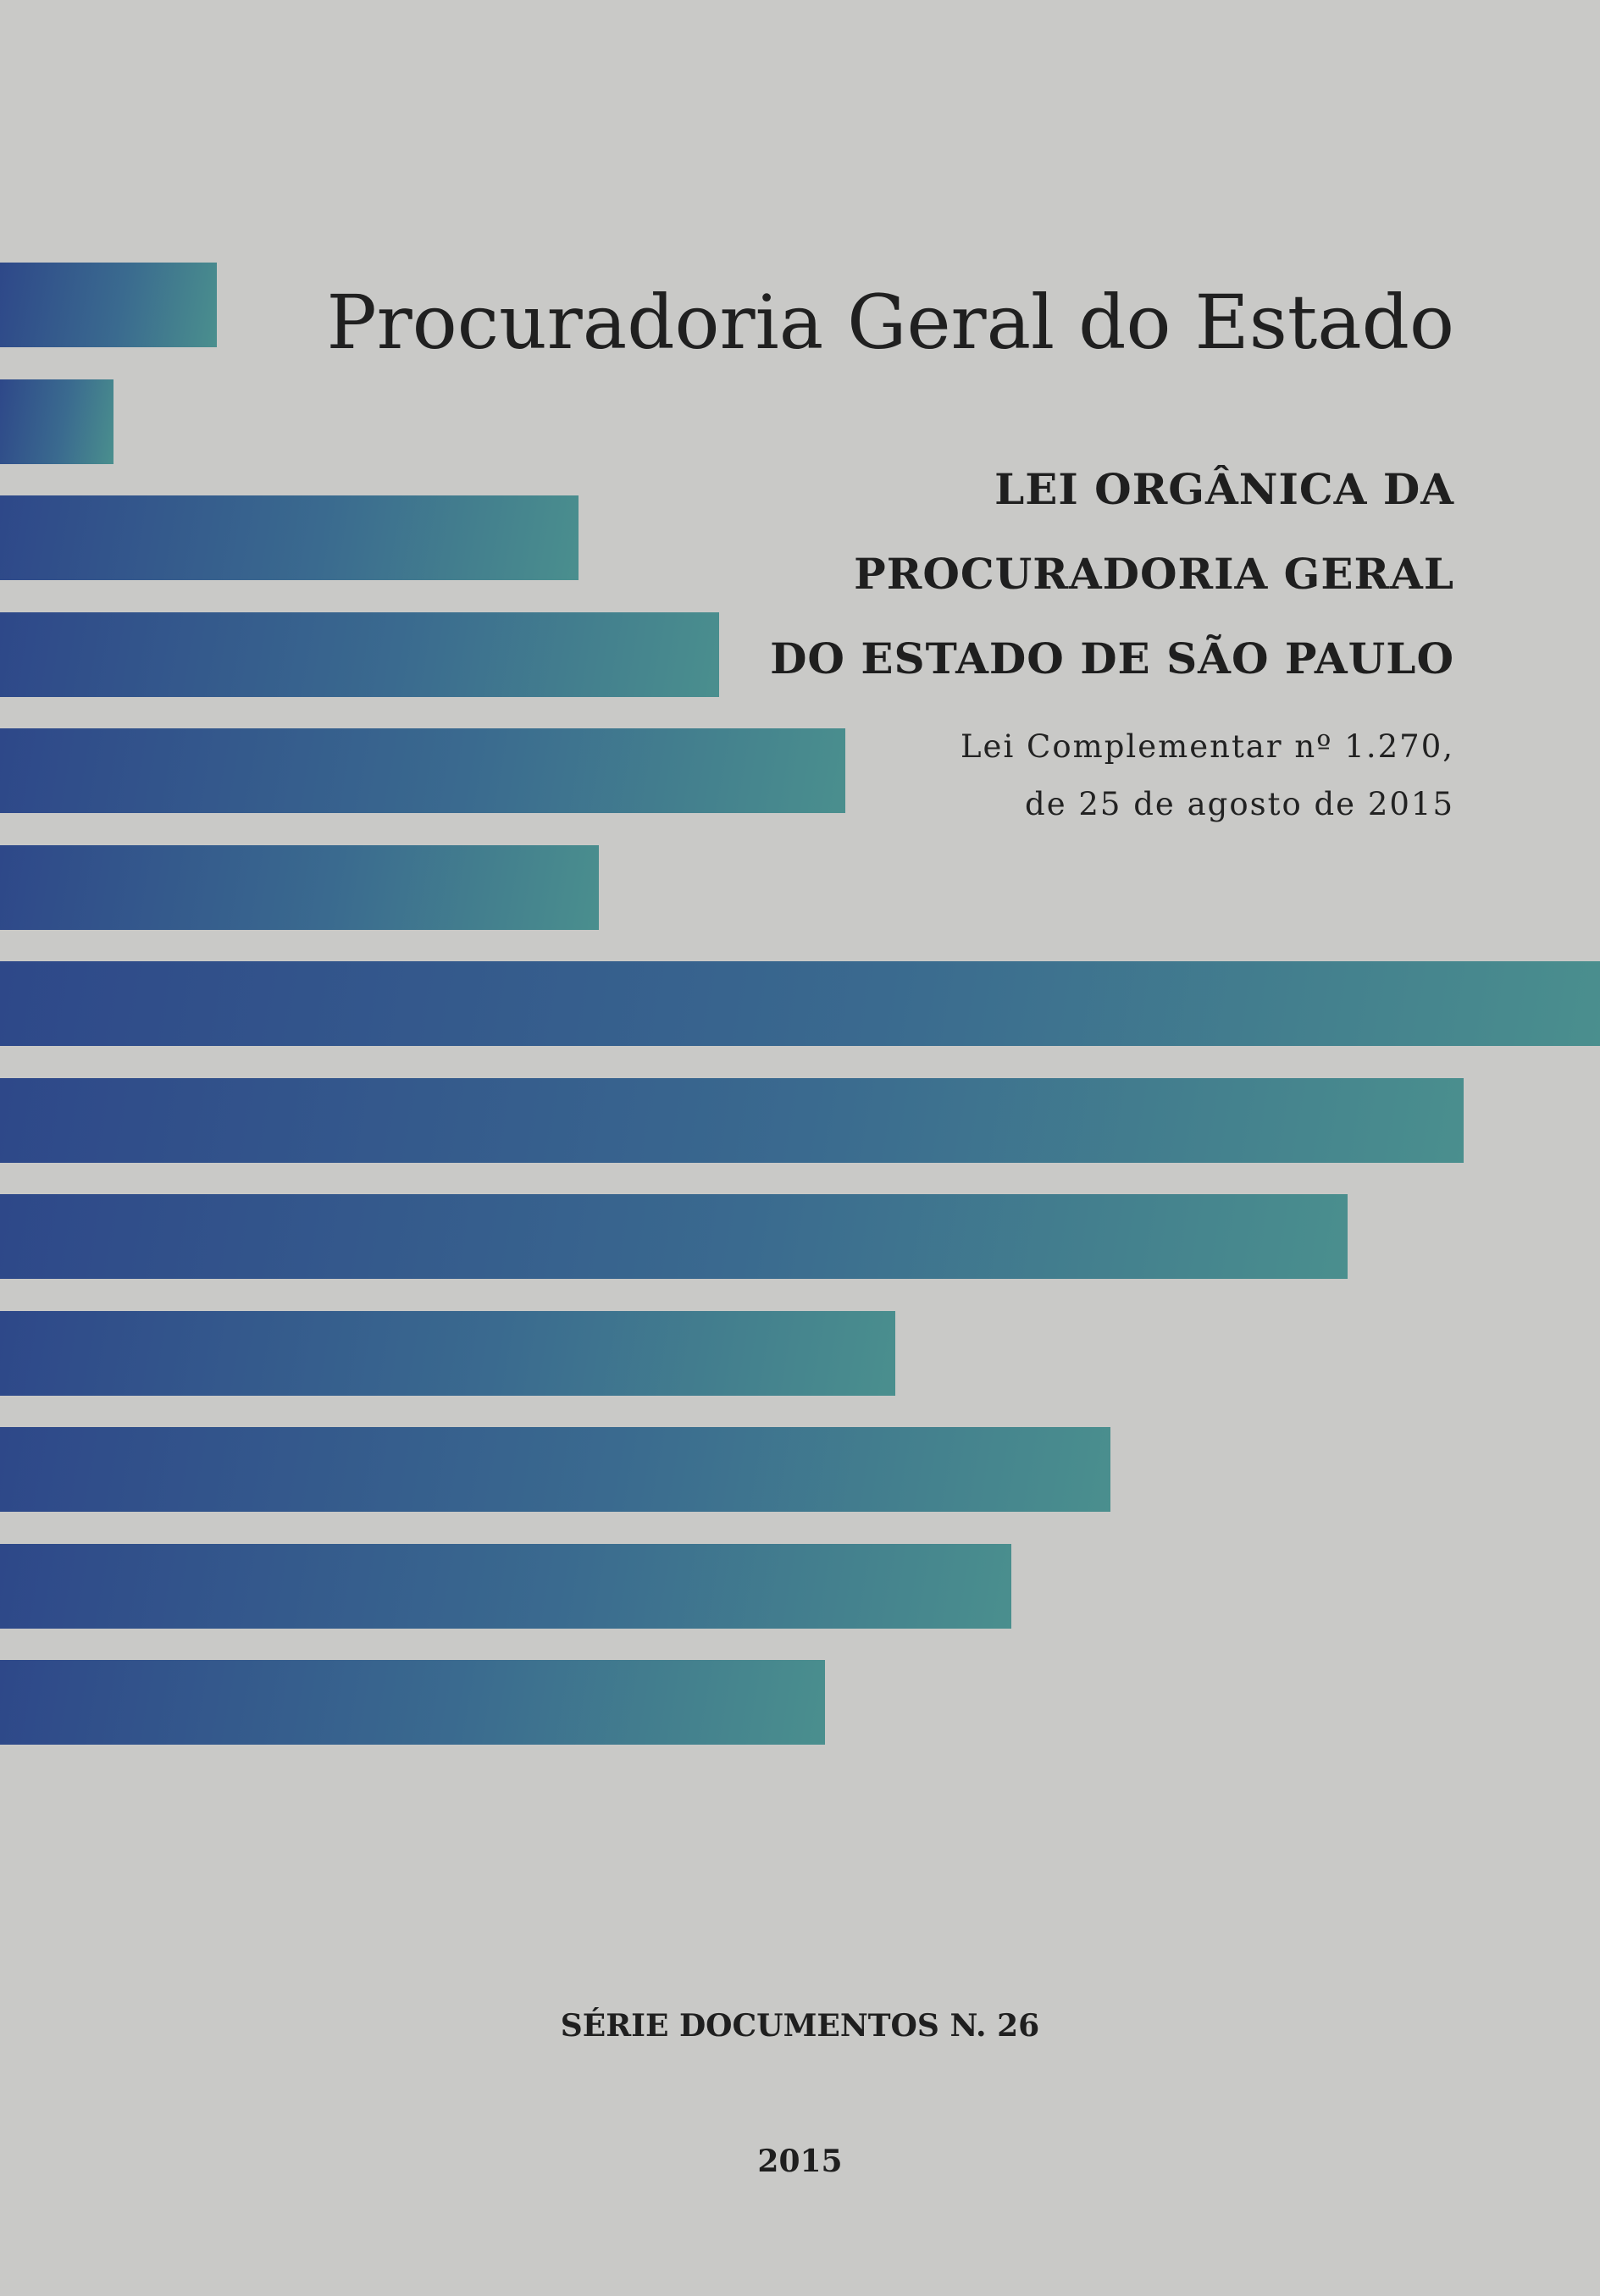  Describe the element at coordinates (1154, 574) in the screenshot. I see `document-title-line: PROCURADORIA GERAL` at that location.